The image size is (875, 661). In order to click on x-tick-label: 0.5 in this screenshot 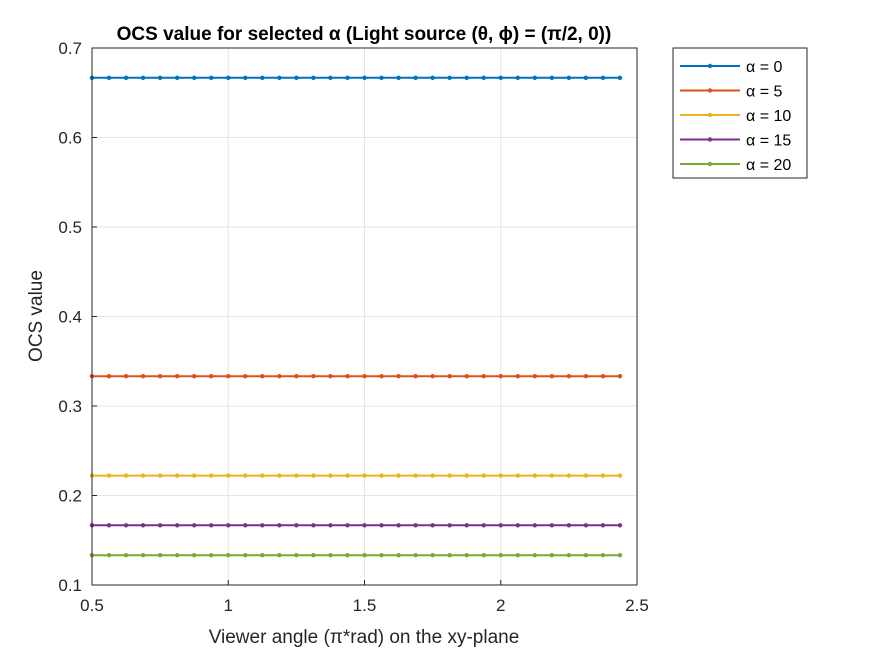, I will do `click(92, 605)`.